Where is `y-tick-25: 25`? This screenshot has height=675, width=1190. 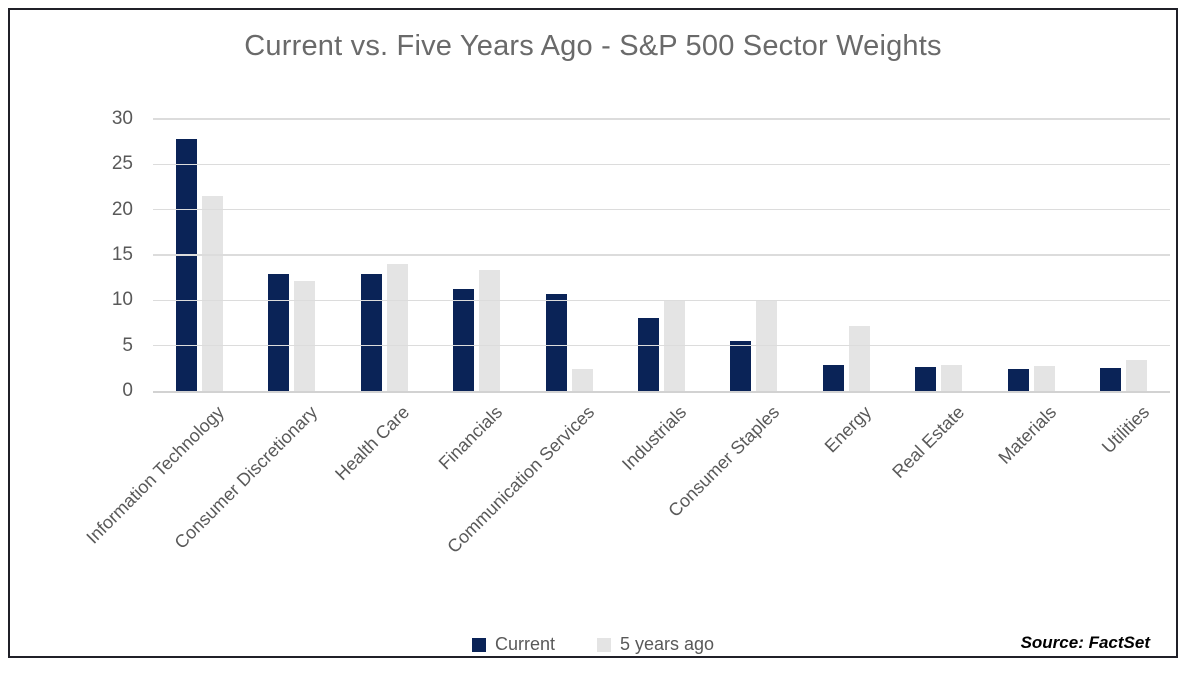 y-tick-25: 25 is located at coordinates (122, 164).